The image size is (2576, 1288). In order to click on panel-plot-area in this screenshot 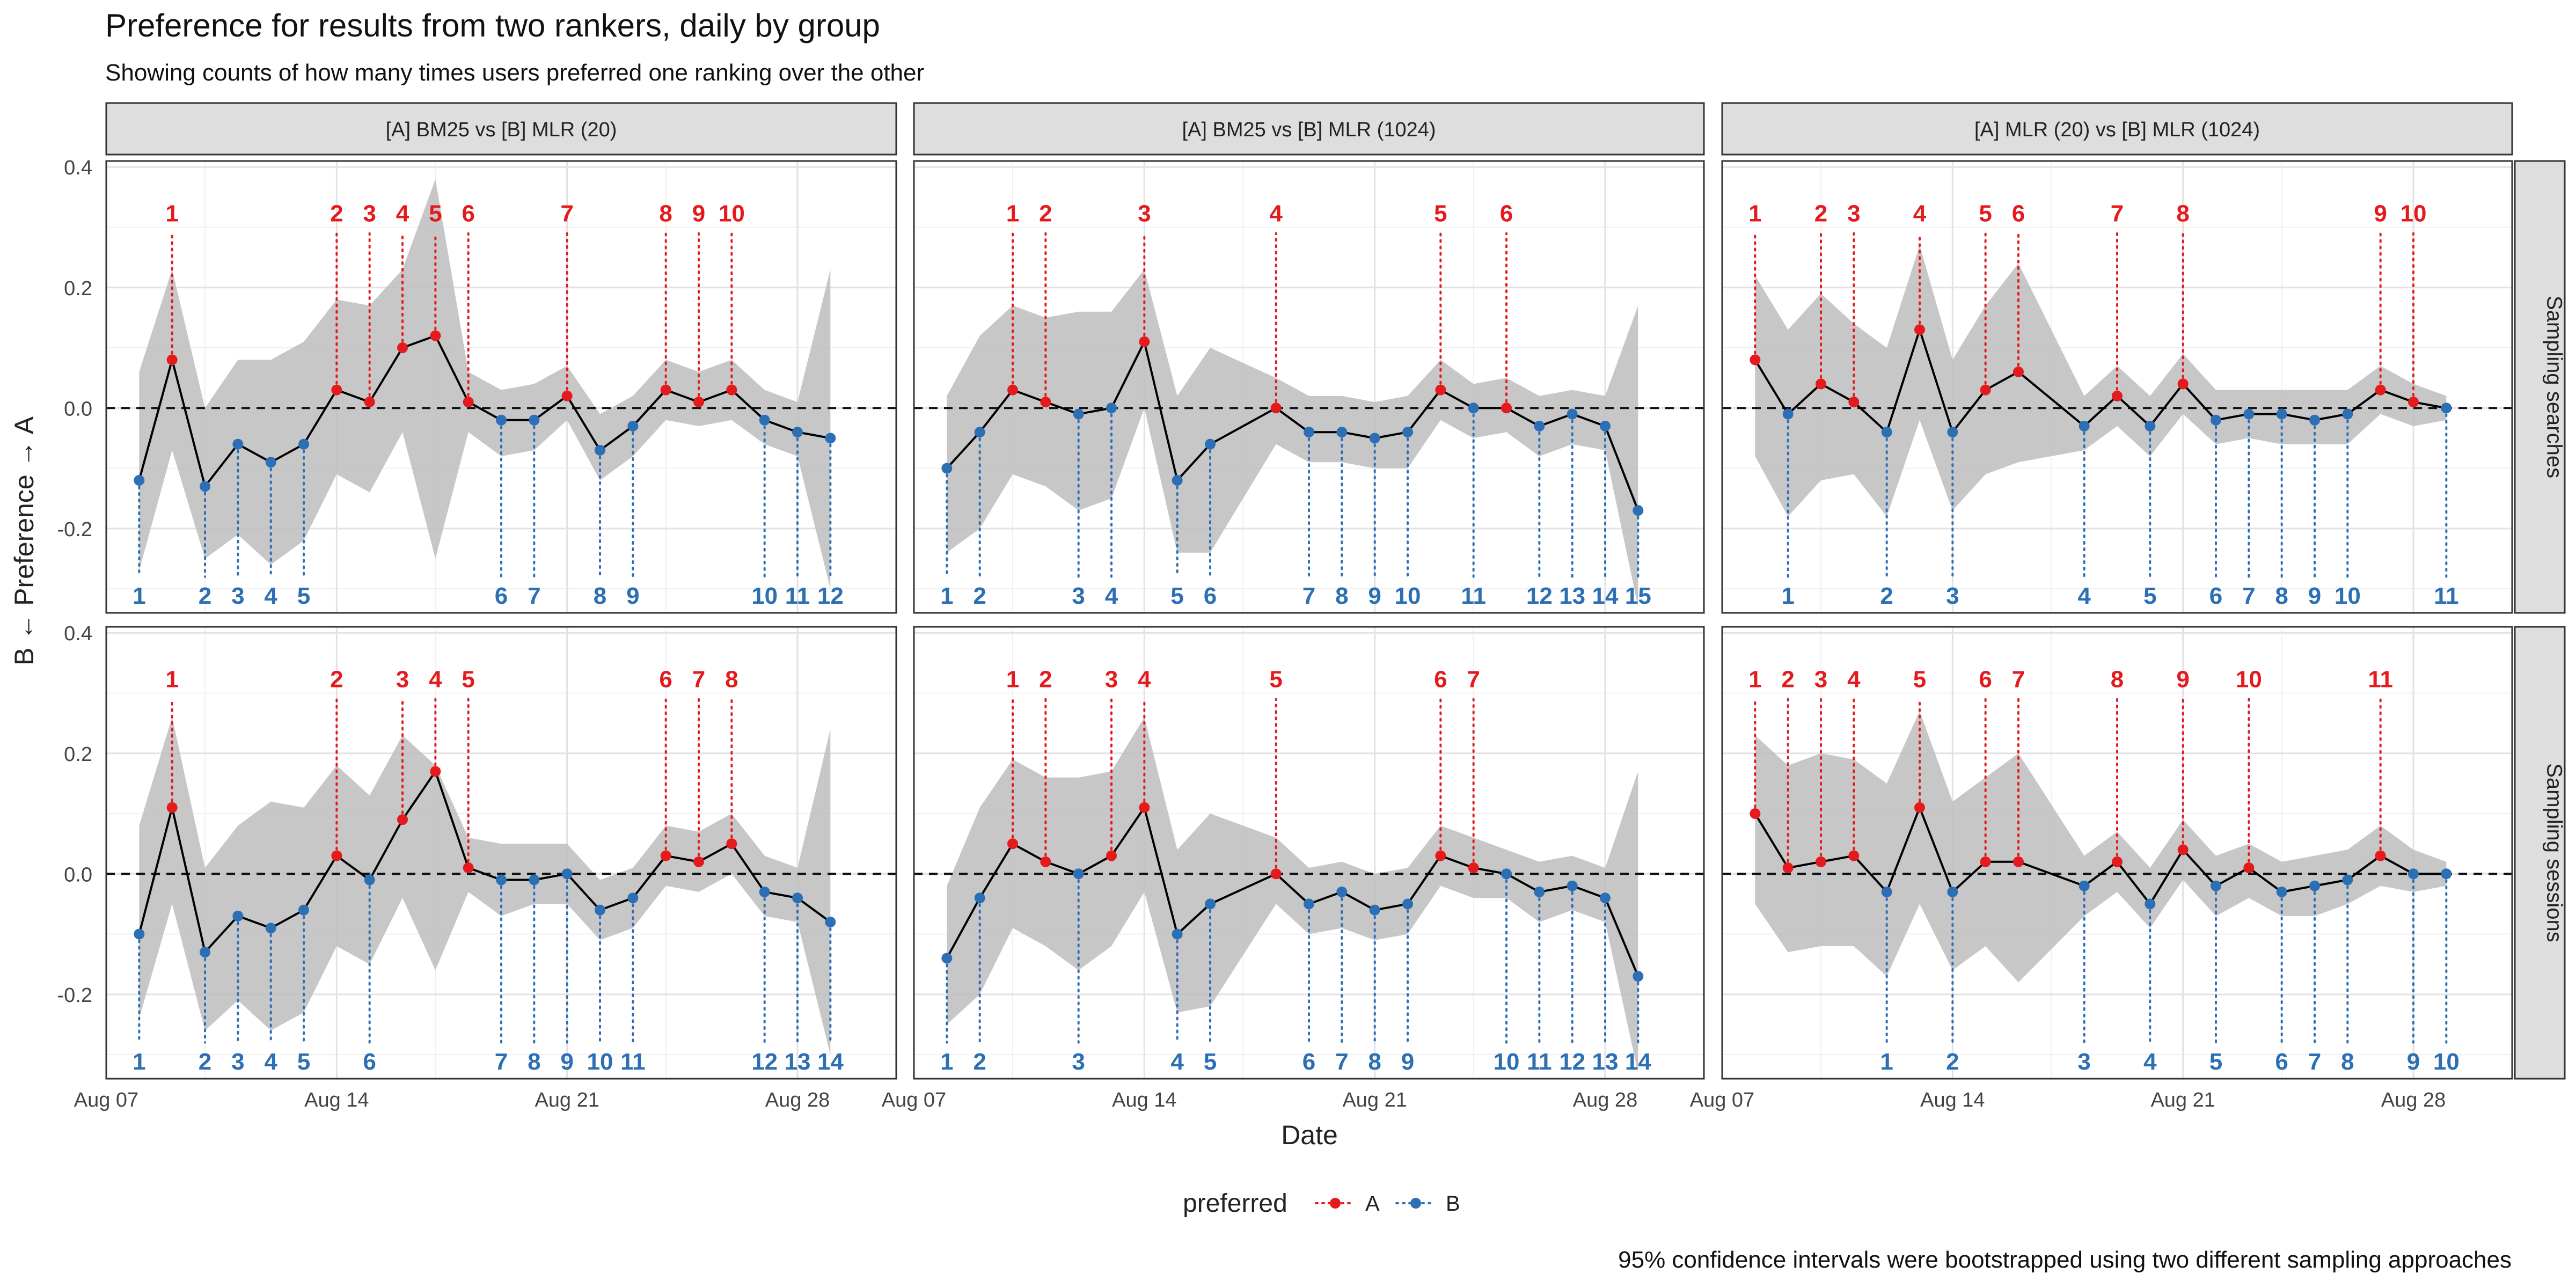, I will do `click(1309, 387)`.